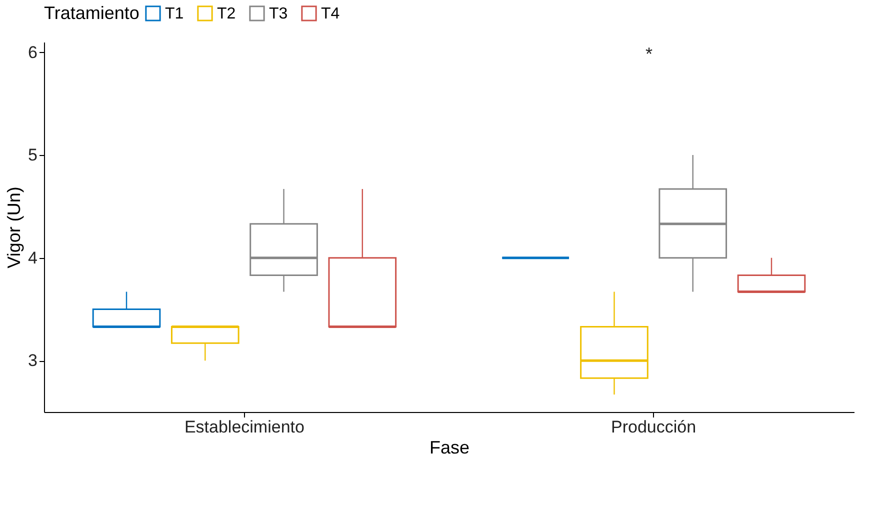  I want to click on x-tick-label: Producción, so click(653, 427).